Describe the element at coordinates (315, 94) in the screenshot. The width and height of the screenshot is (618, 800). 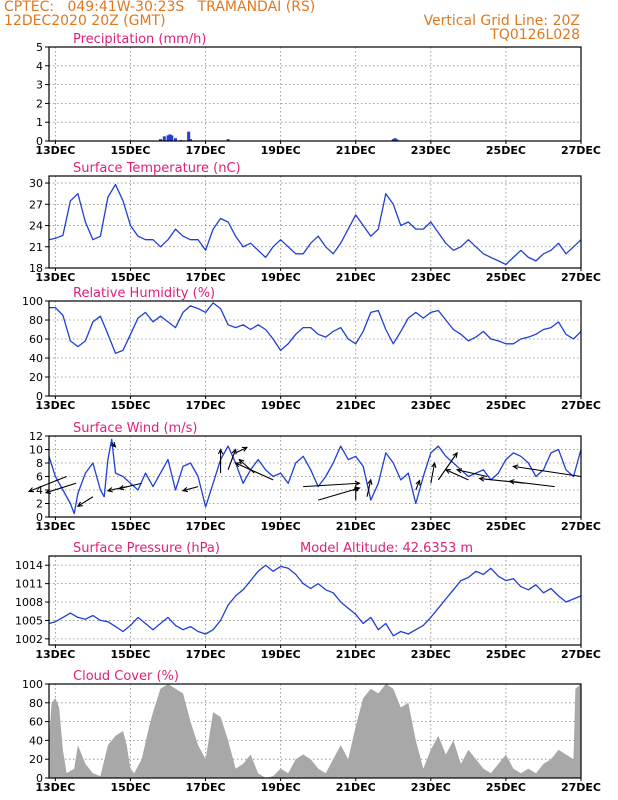
I see `precipitation-frame` at that location.